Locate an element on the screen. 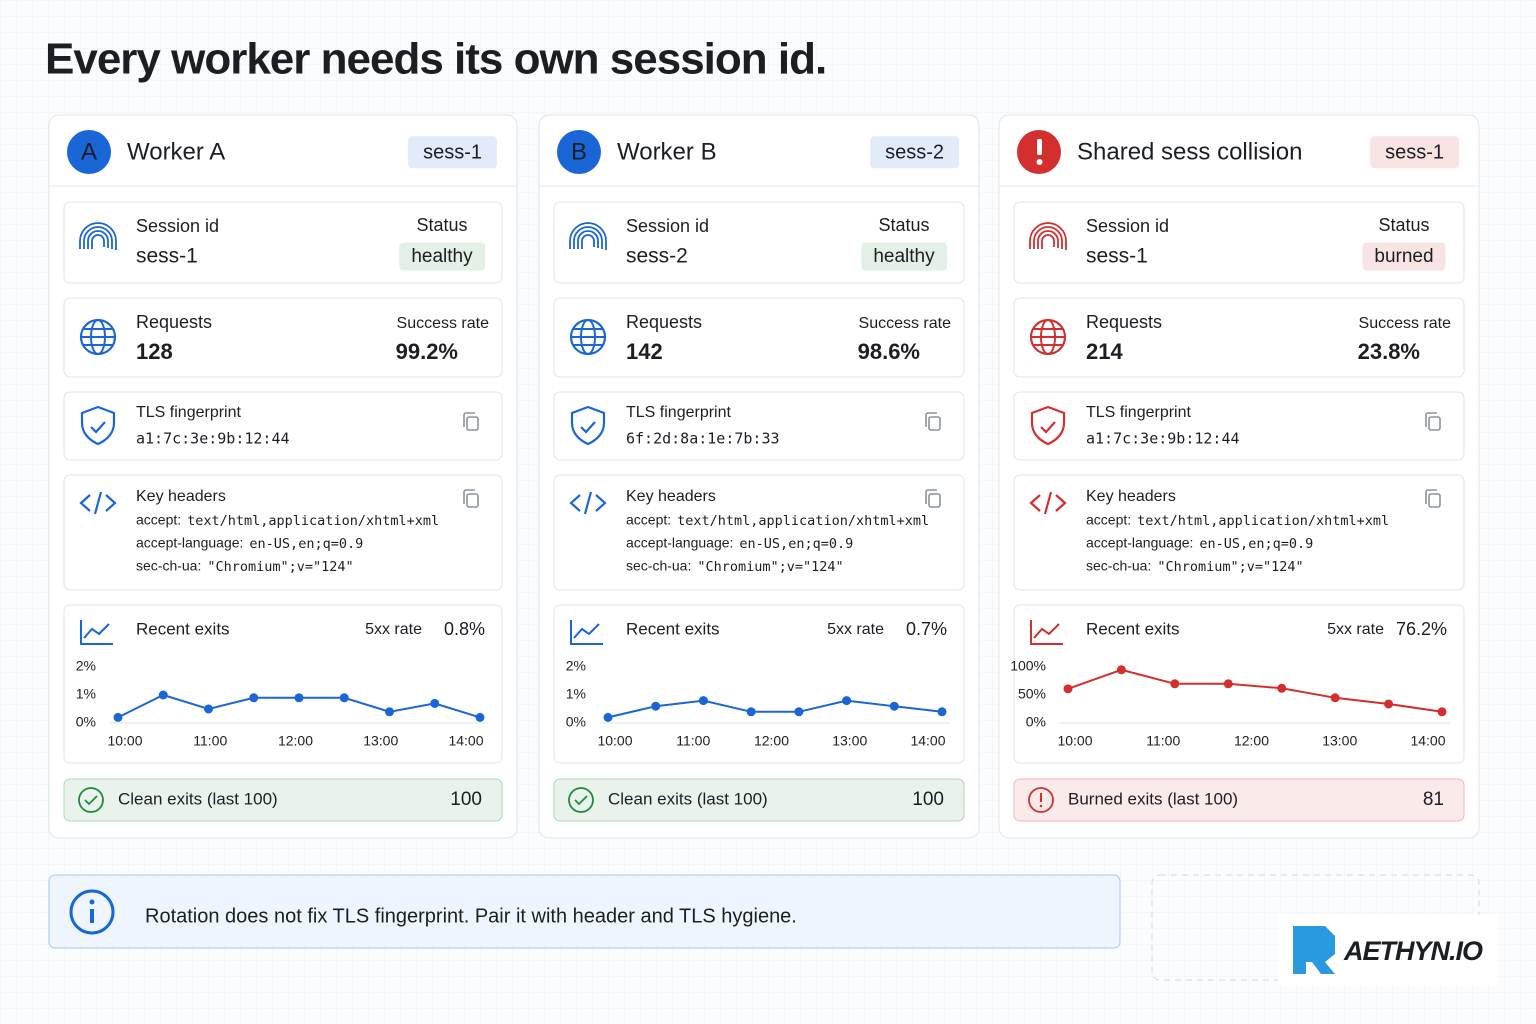 This screenshot has width=1536, height=1024. requests-value: 214 is located at coordinates (1104, 351).